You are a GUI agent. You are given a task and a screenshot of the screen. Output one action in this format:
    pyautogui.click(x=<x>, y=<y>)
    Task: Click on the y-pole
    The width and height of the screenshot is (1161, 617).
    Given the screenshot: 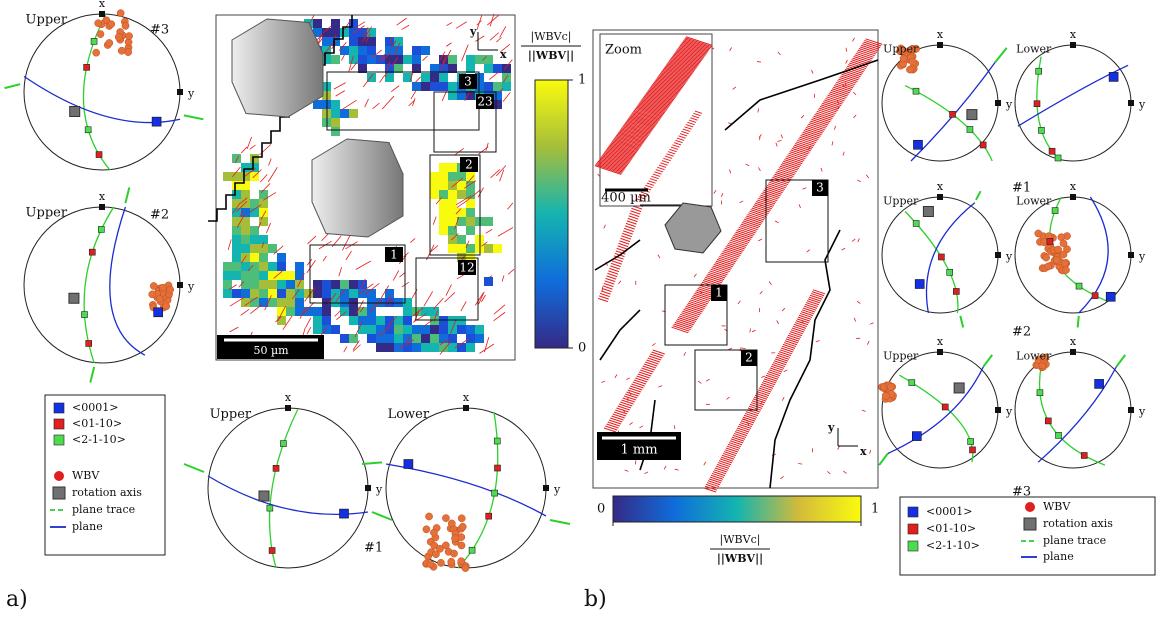 What is the action you would take?
    pyautogui.click(x=180, y=285)
    